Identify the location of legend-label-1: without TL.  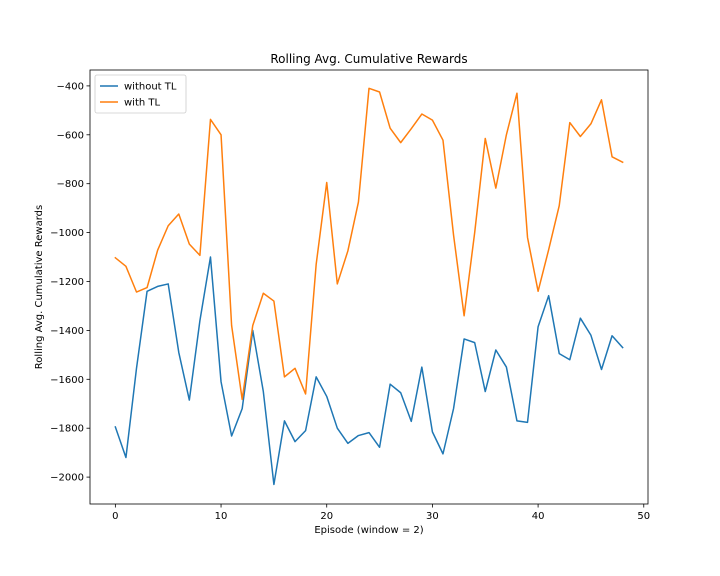
(150, 87).